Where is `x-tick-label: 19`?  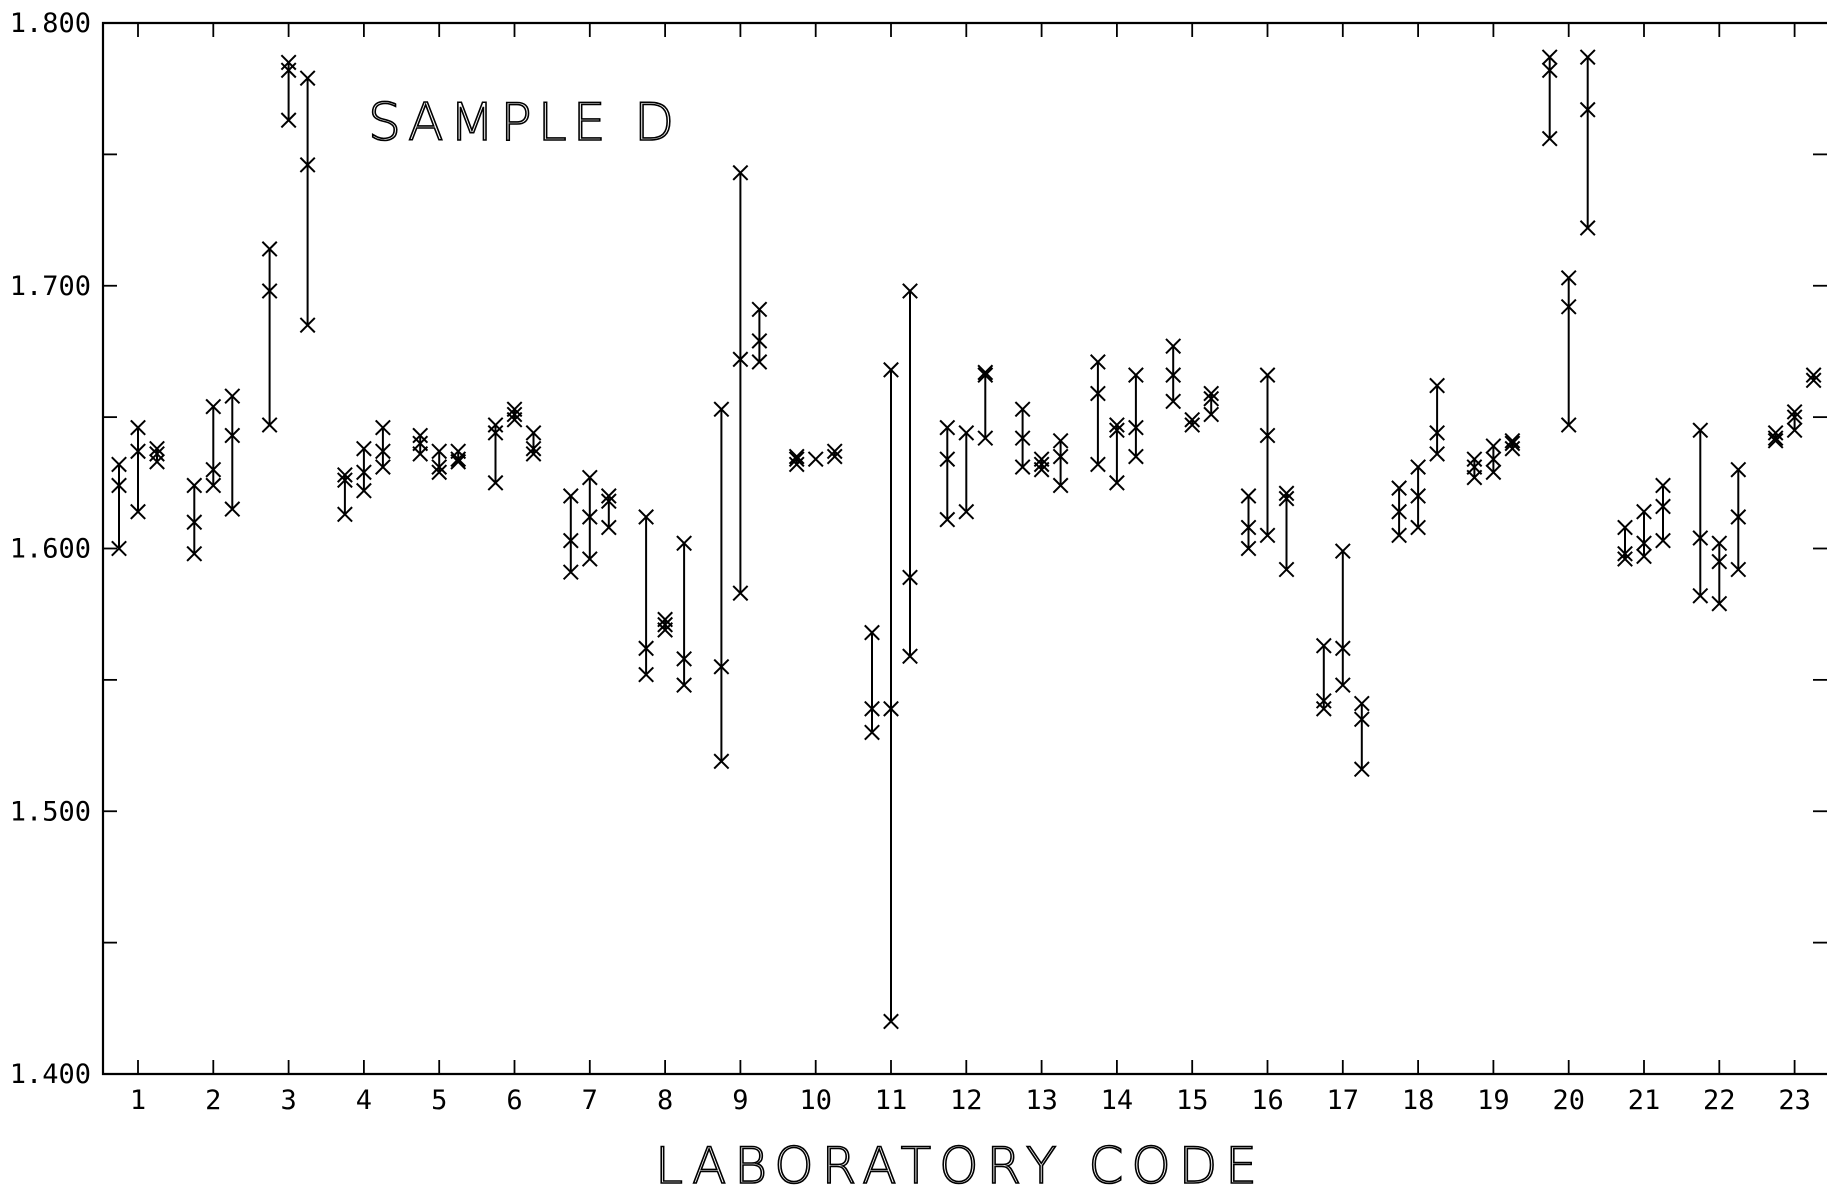
x-tick-label: 19 is located at coordinates (1493, 1100).